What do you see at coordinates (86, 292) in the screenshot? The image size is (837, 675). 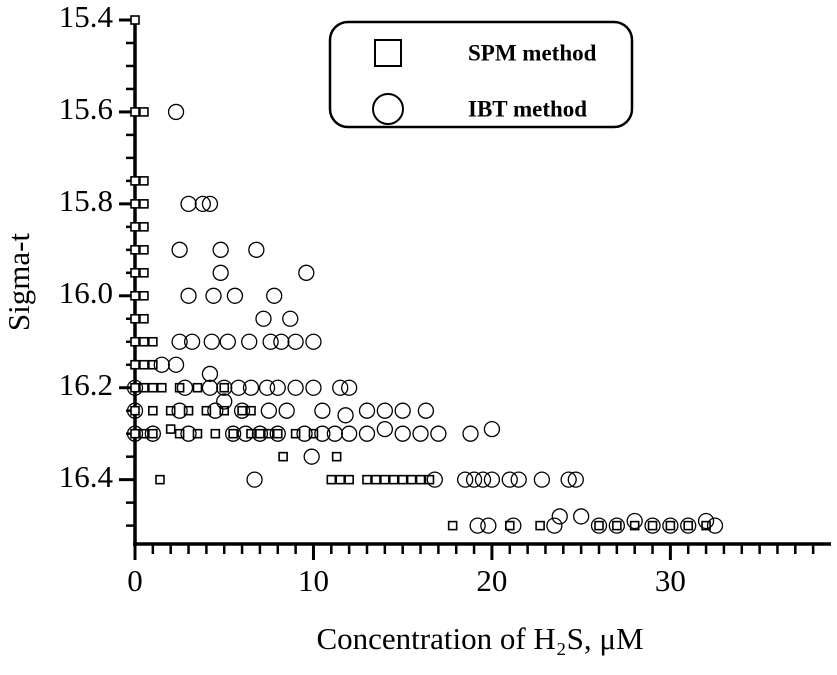 I see `y-tick-label: 16.0` at bounding box center [86, 292].